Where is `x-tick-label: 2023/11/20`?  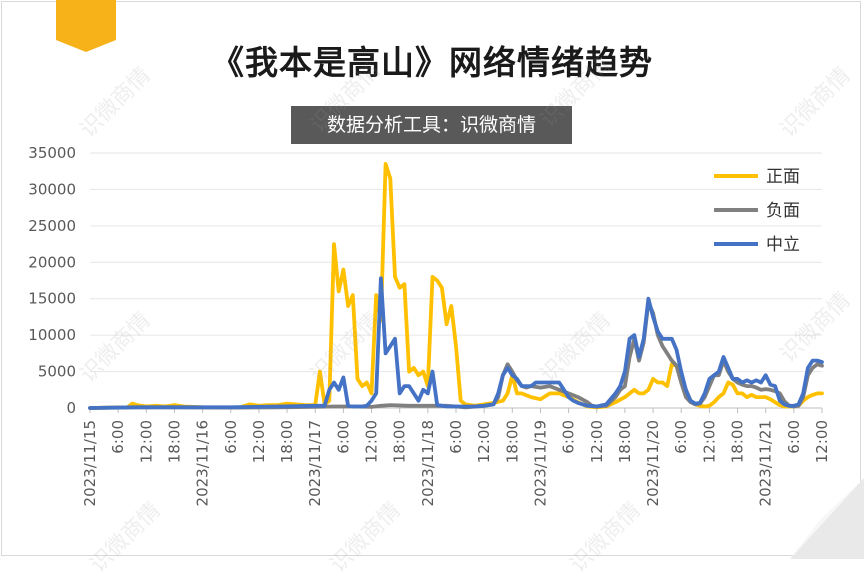 x-tick-label: 2023/11/20 is located at coordinates (653, 463).